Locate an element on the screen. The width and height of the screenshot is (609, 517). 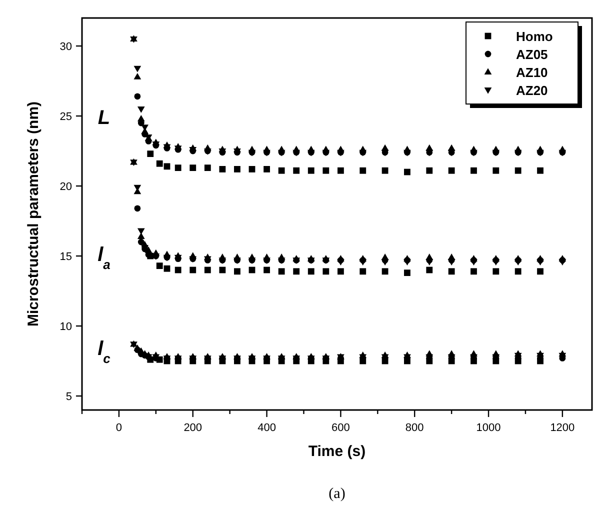
x-tick-label: 200 is located at coordinates (193, 428).